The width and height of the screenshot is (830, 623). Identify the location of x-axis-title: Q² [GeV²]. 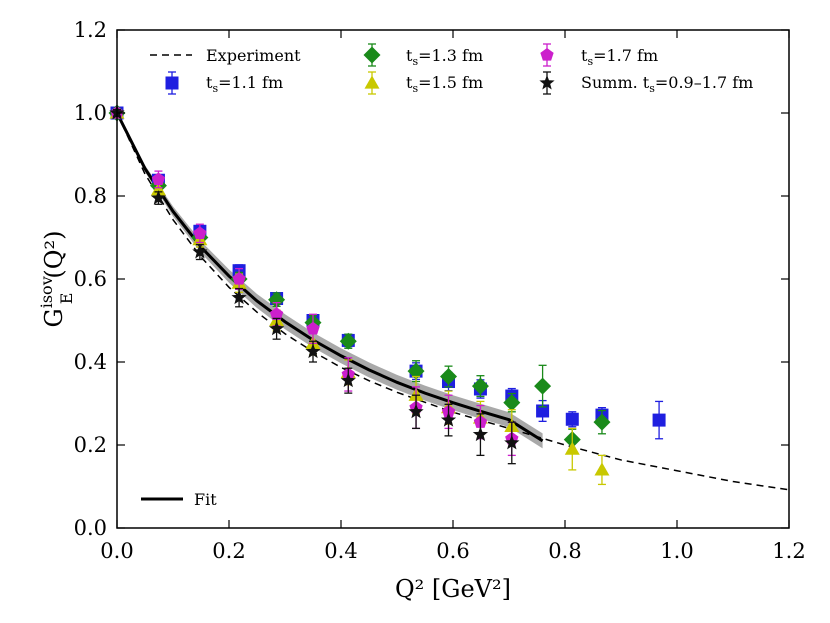
(453, 589).